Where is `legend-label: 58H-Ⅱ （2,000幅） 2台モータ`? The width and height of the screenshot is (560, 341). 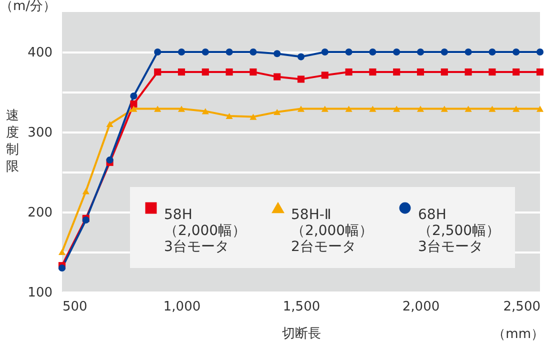 legend-label: 58H-Ⅱ （2,000幅） 2台モータ is located at coordinates (332, 231).